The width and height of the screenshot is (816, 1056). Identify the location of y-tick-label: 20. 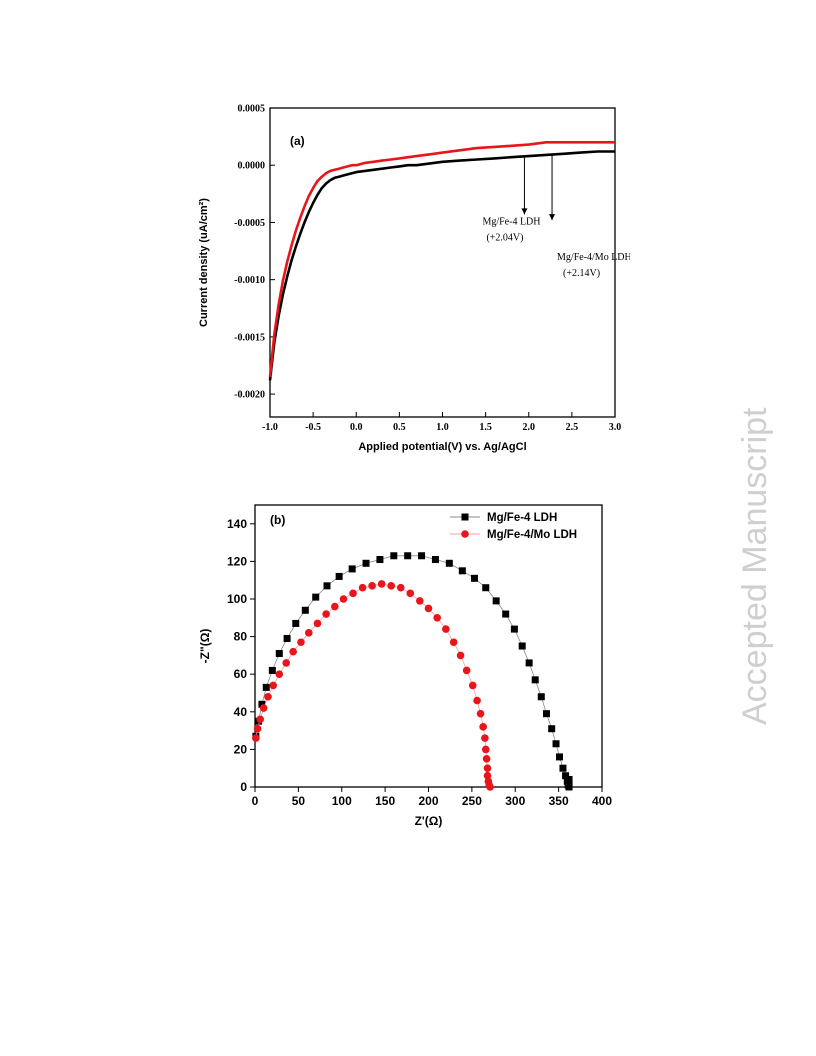
(241, 749).